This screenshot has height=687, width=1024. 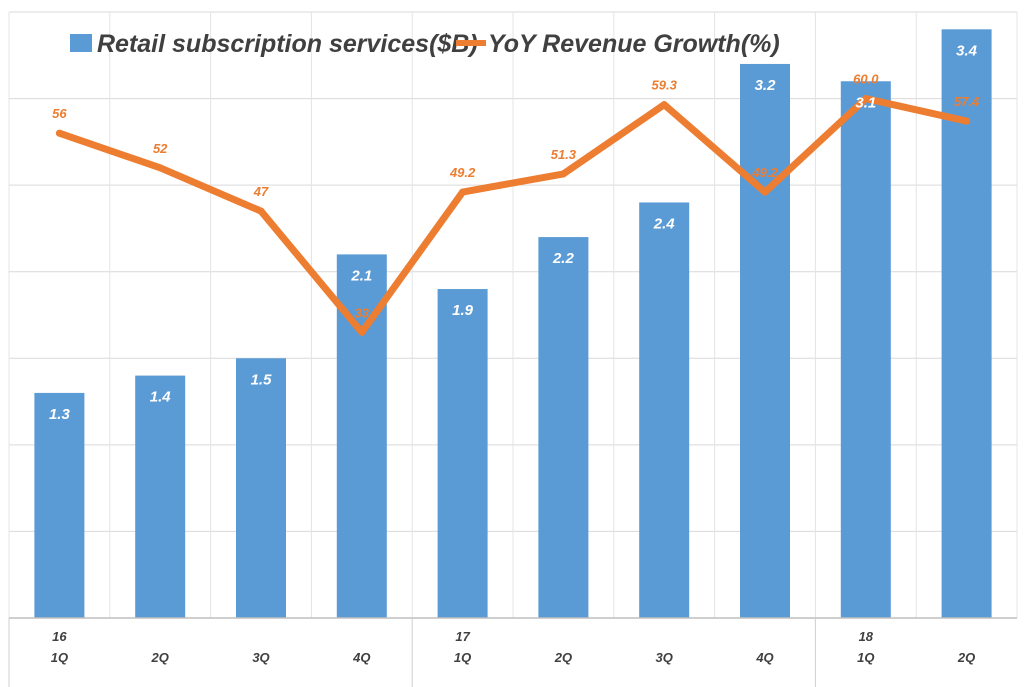 What do you see at coordinates (563, 258) in the screenshot?
I see `bar-value-label: 2.2` at bounding box center [563, 258].